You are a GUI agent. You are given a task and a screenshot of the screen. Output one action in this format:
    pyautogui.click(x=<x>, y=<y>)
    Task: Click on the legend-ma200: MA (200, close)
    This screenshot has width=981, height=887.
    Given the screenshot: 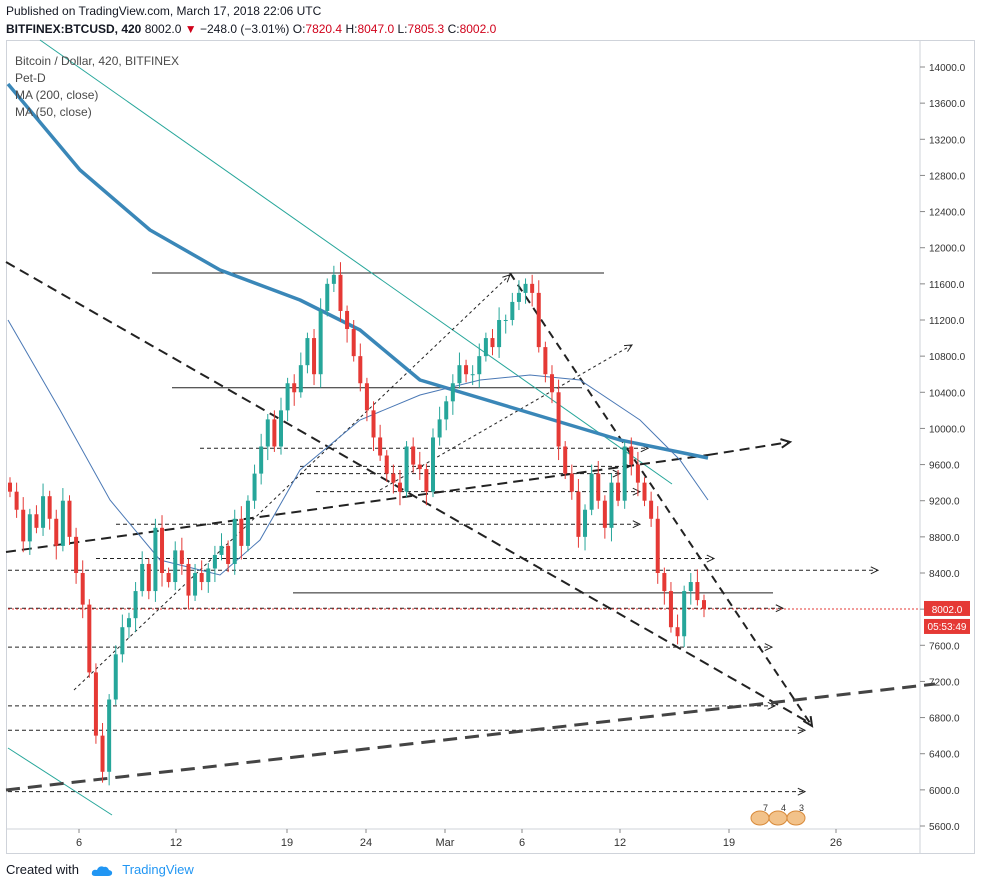 What is the action you would take?
    pyautogui.click(x=57, y=95)
    